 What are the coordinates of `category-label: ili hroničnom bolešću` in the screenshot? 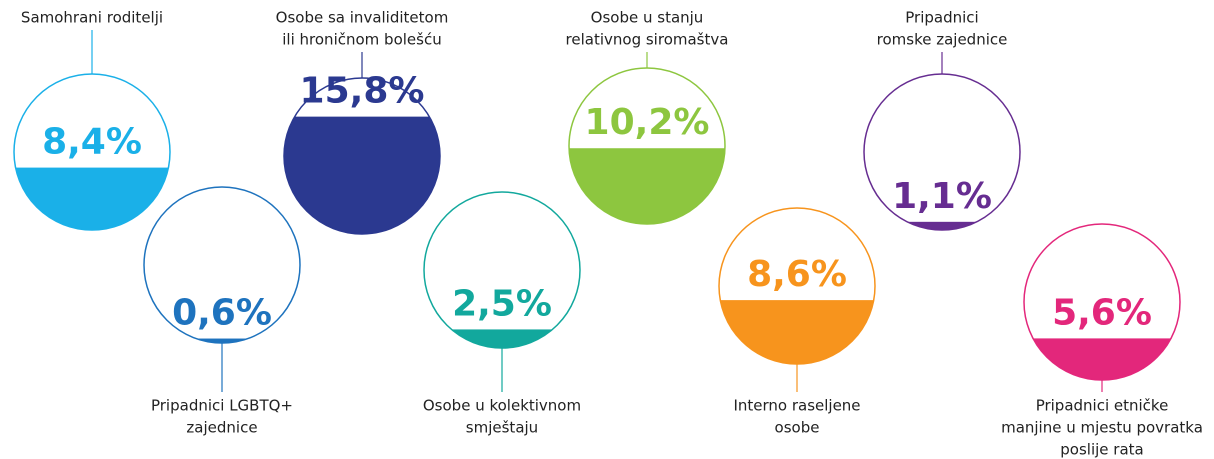 It's located at (361, 40).